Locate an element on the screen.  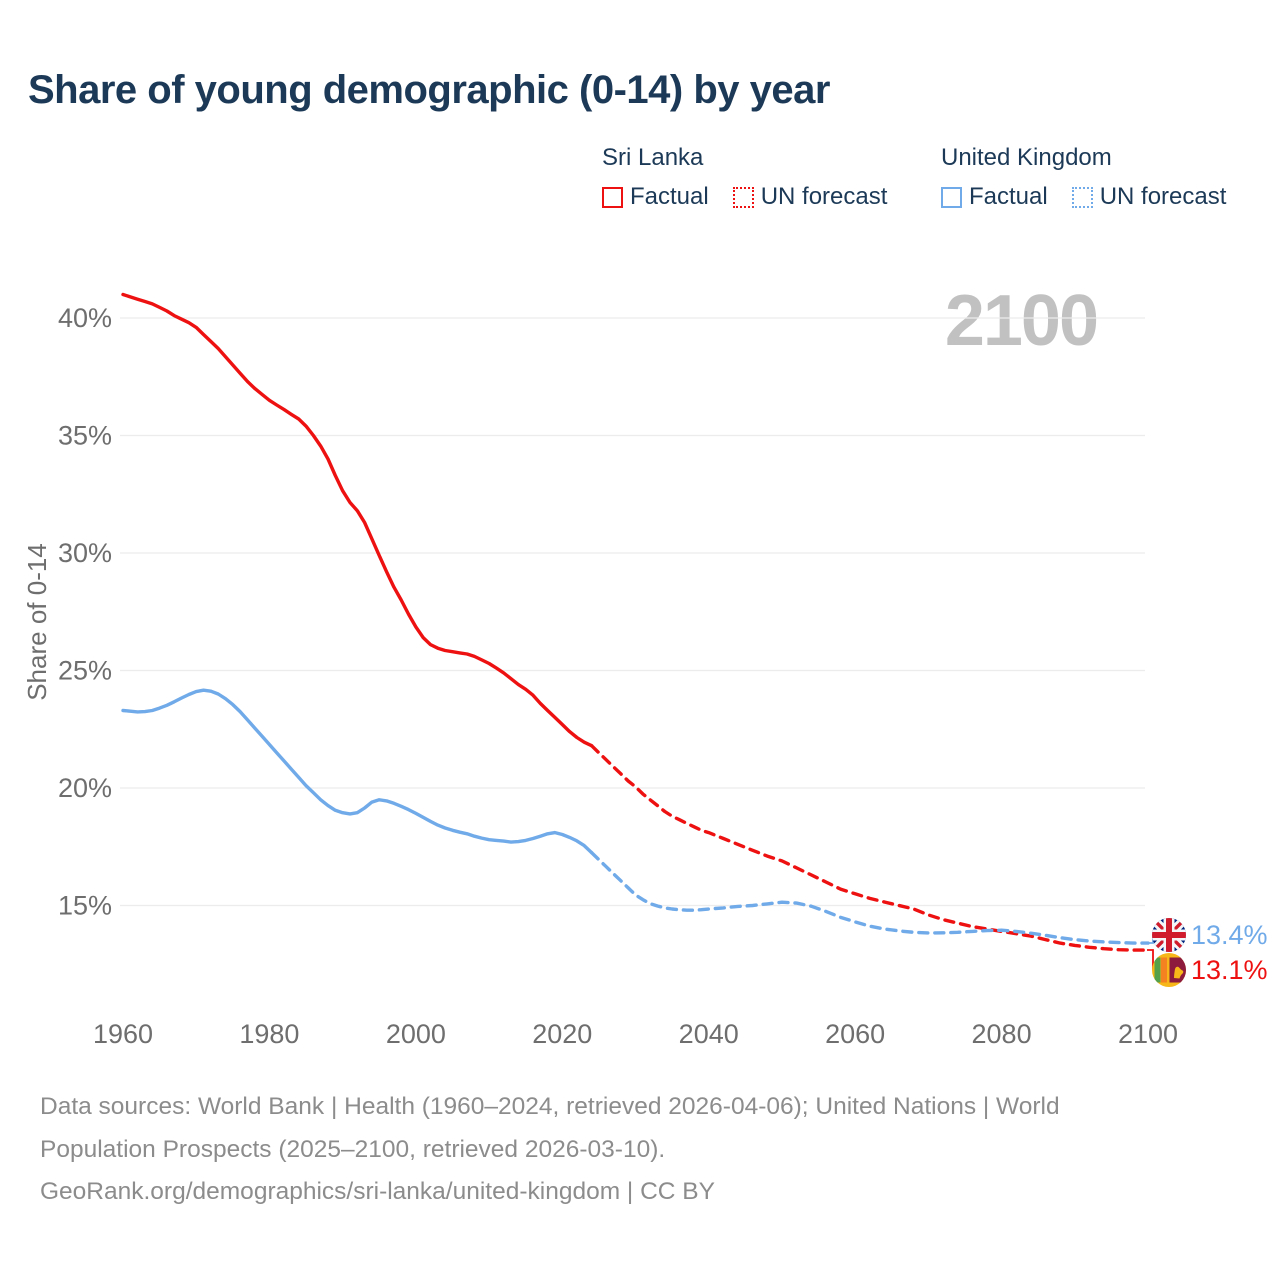
sri-lanka-end-value-label: 13.1% is located at coordinates (1229, 970).